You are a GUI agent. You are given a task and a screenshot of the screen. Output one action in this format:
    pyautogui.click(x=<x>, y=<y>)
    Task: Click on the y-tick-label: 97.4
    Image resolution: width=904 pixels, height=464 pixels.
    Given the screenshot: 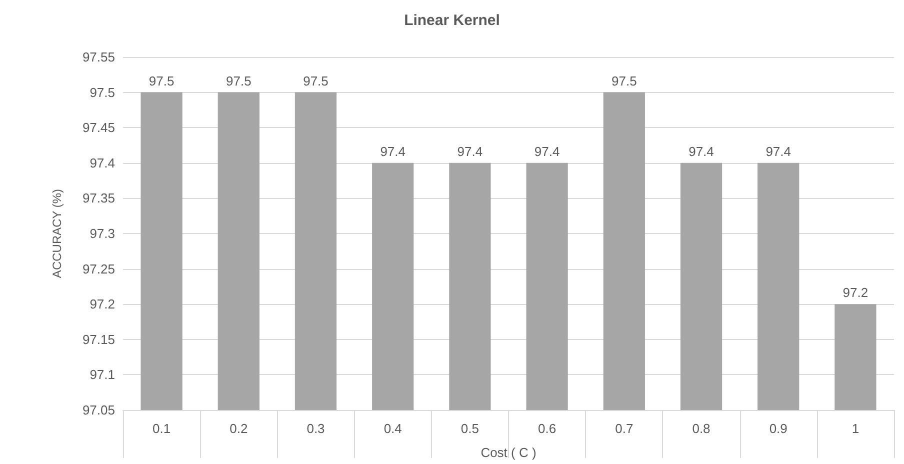 What is the action you would take?
    pyautogui.click(x=102, y=162)
    